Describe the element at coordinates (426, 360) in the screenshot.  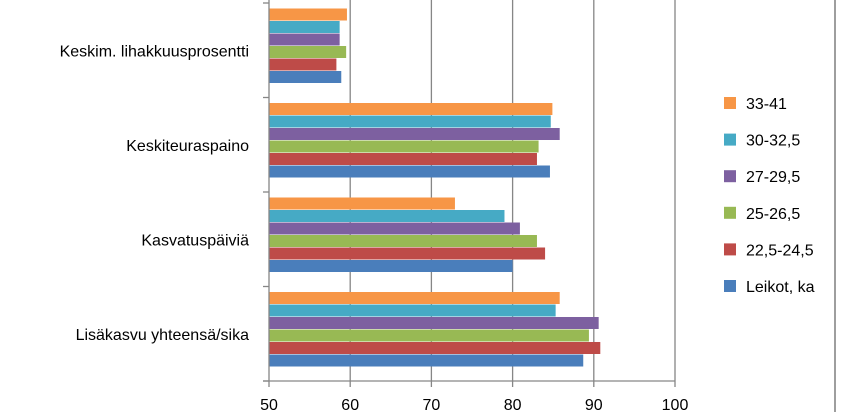
I see `bar-lis-kasvu-yhteens-sika-leikot-ka` at that location.